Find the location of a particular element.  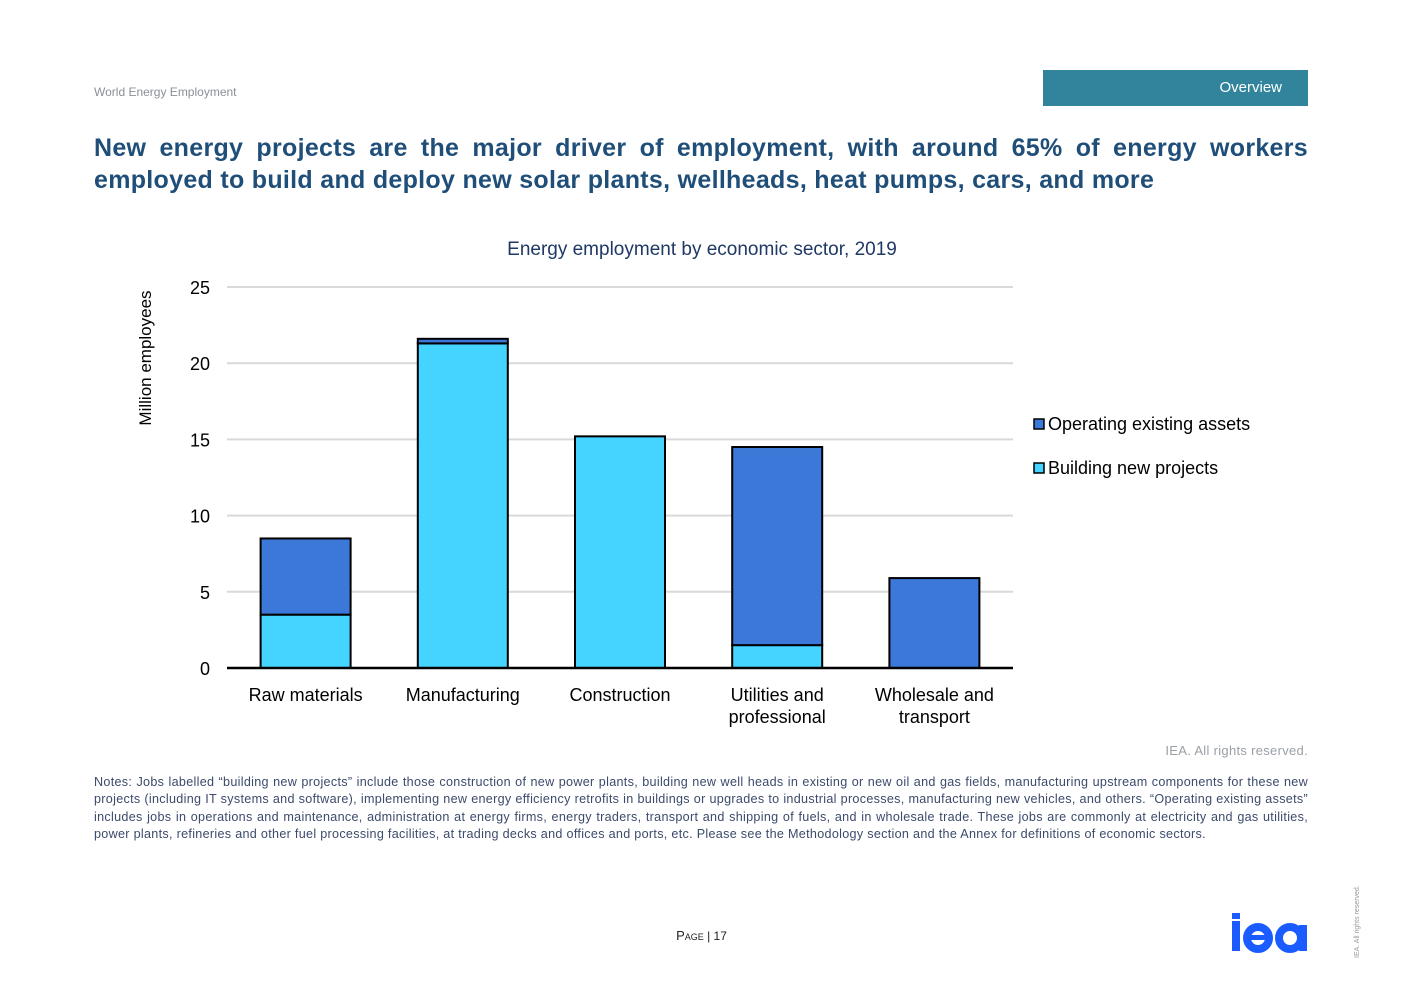

vertical-rights-notice: IEA. All rights reserved. is located at coordinates (1357, 921).